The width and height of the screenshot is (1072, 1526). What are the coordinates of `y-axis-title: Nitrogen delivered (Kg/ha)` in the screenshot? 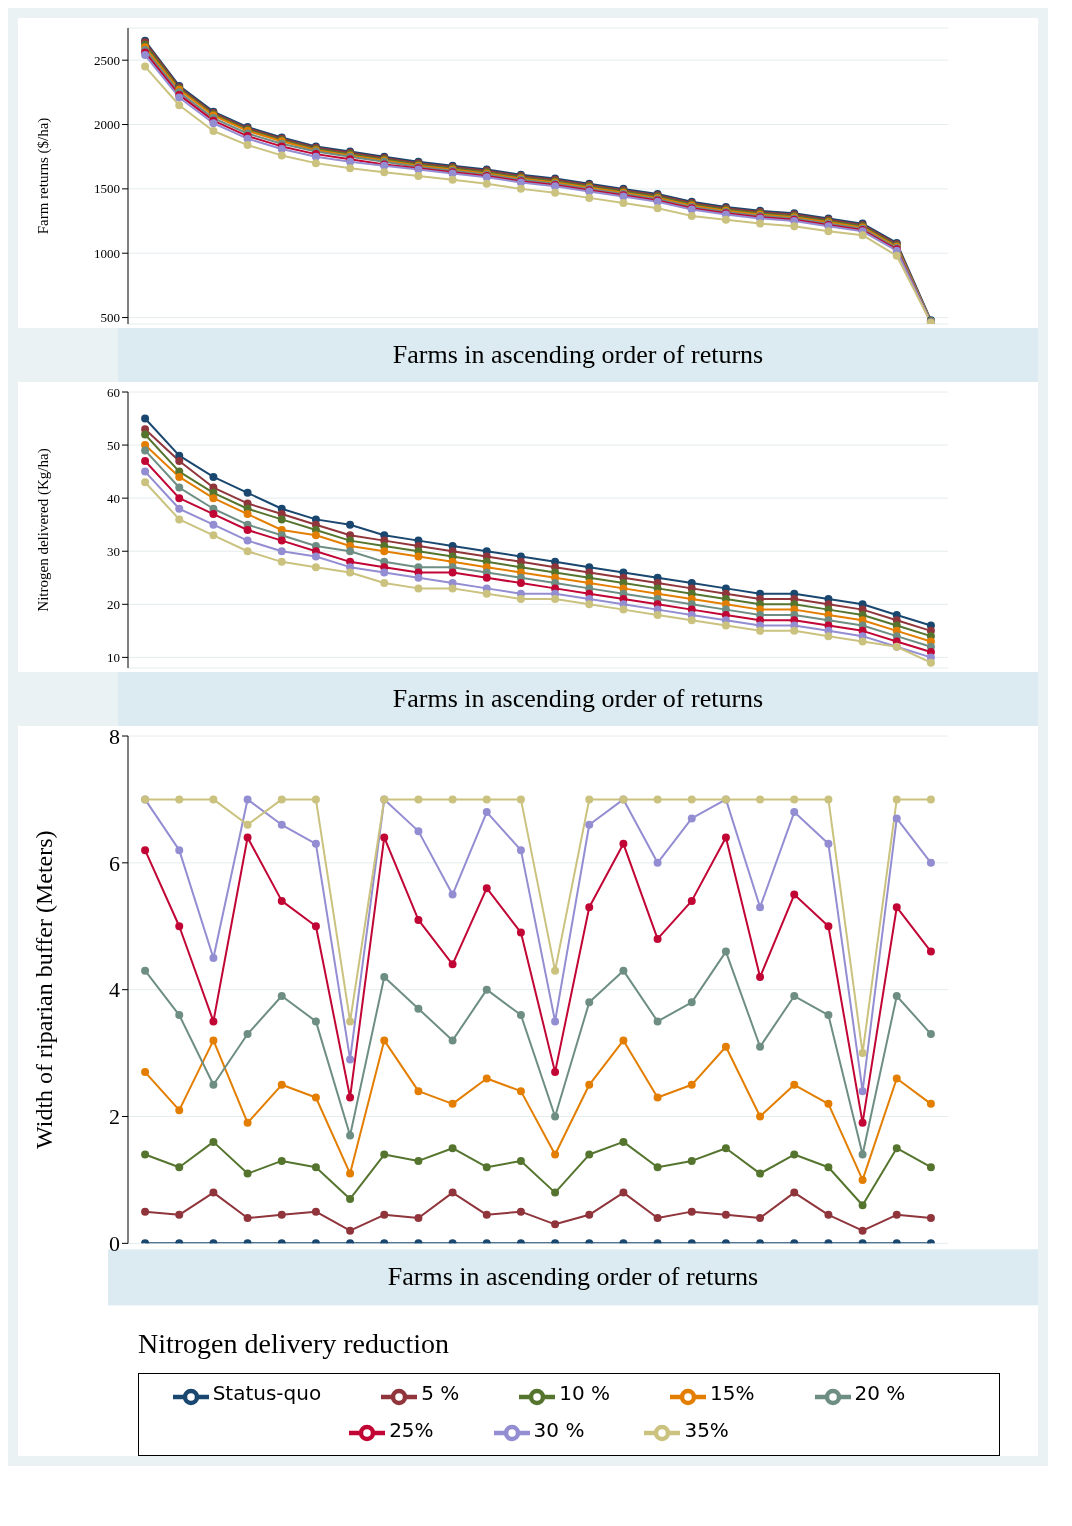 It's located at (44, 530).